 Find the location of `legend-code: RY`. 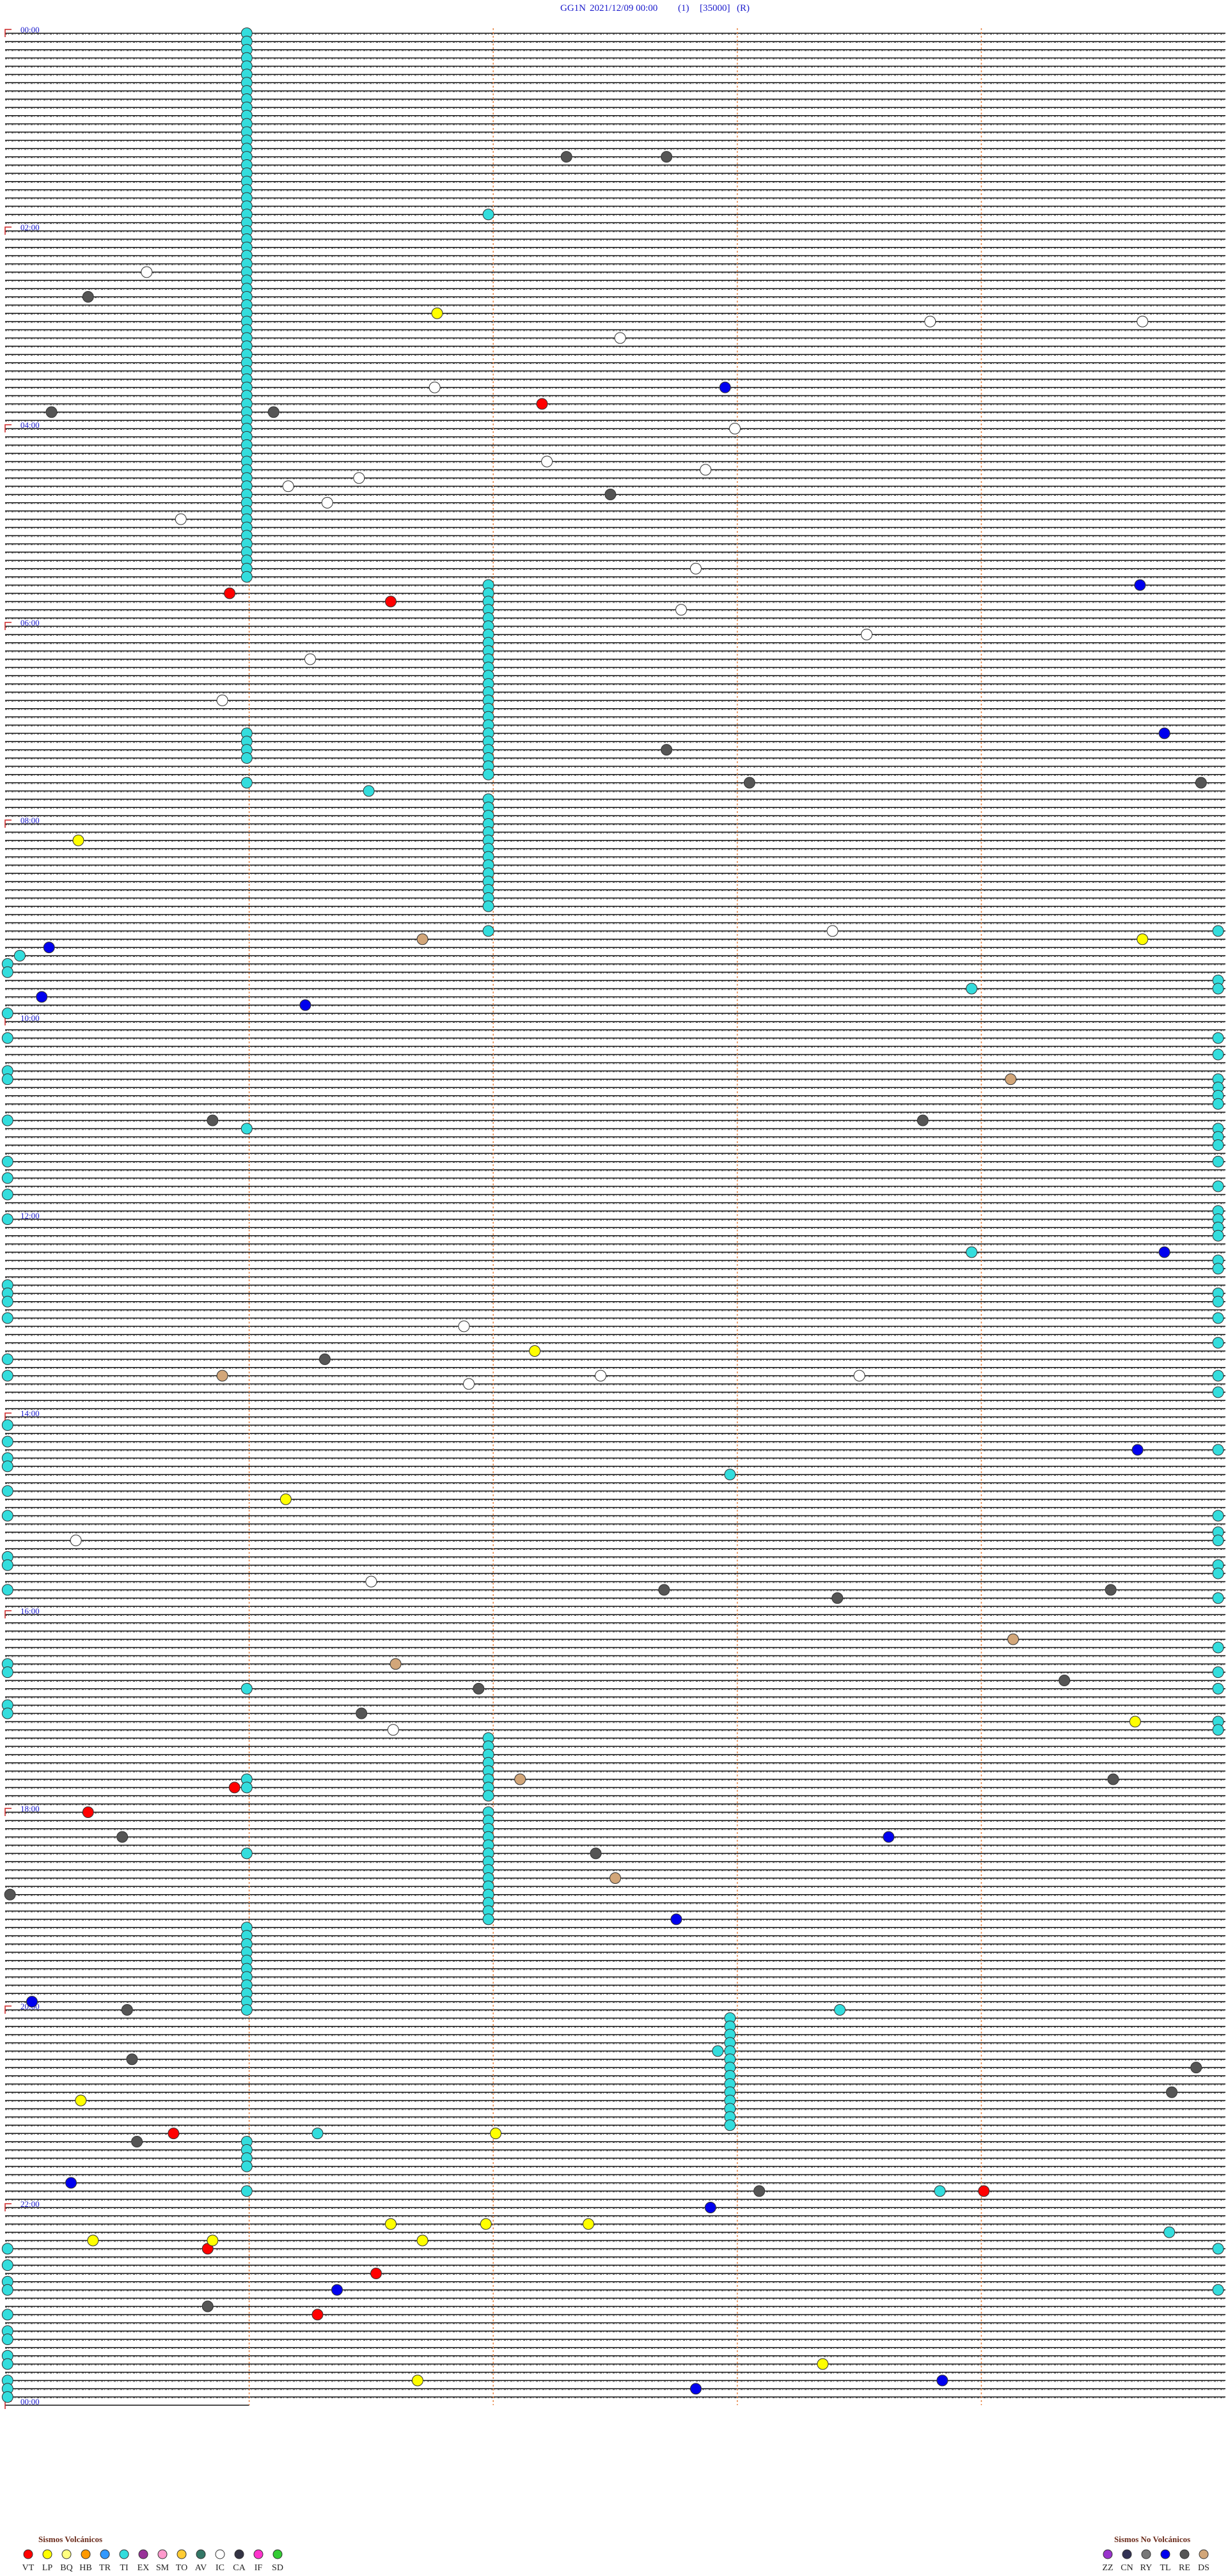

legend-code: RY is located at coordinates (1146, 2568).